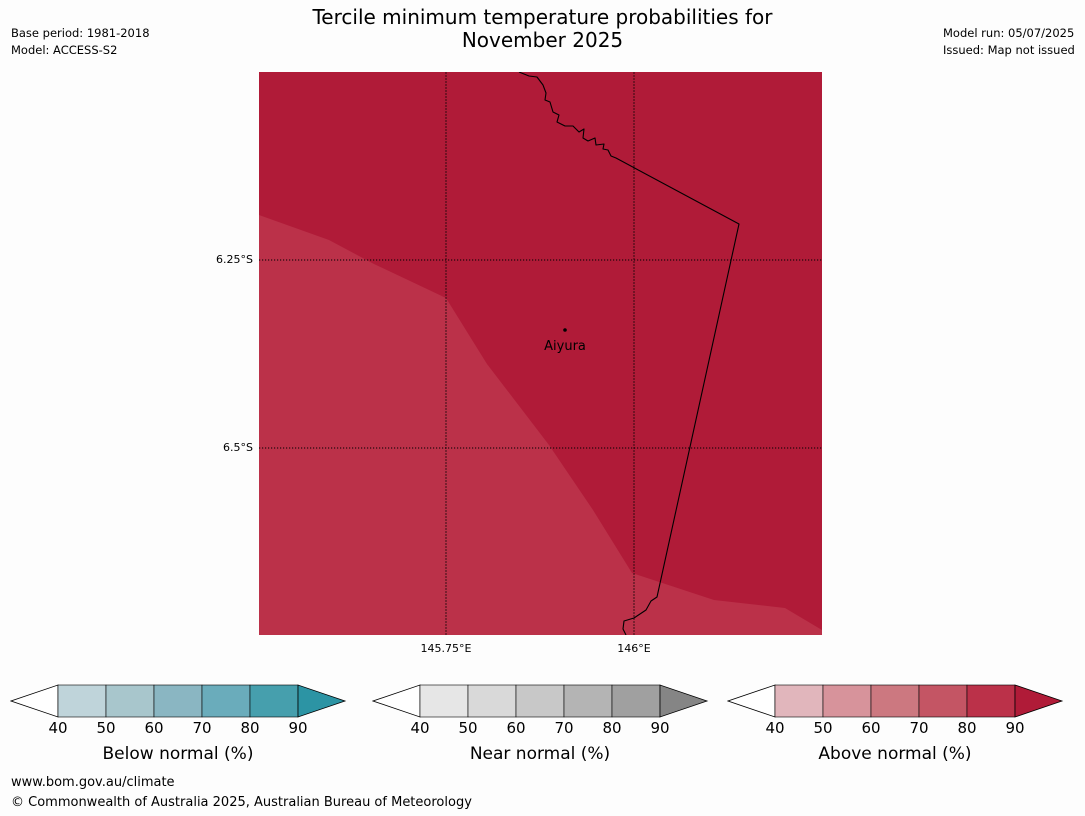  I want to click on colorbar-below-normal-label: Below normal (%), so click(178, 754).